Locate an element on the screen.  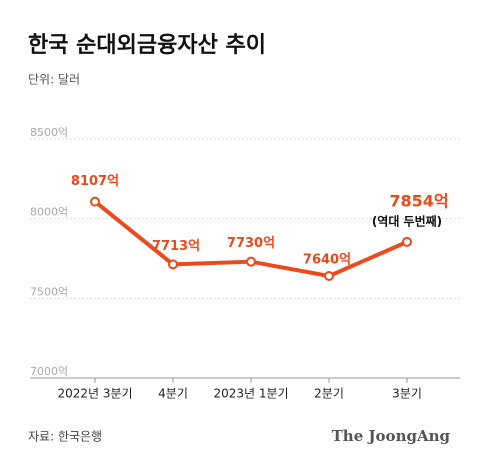
brand: The JoongAng is located at coordinates (391, 436).